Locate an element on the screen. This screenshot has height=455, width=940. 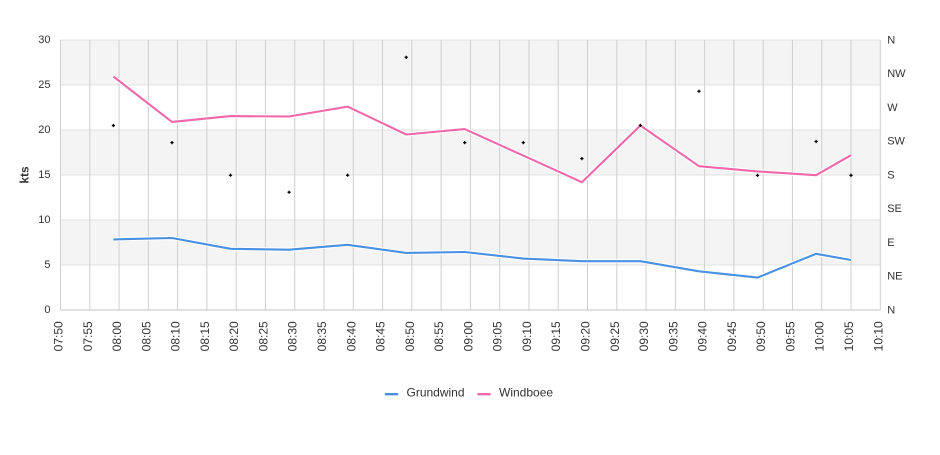
svg-text: 08:05 is located at coordinates (146, 336).